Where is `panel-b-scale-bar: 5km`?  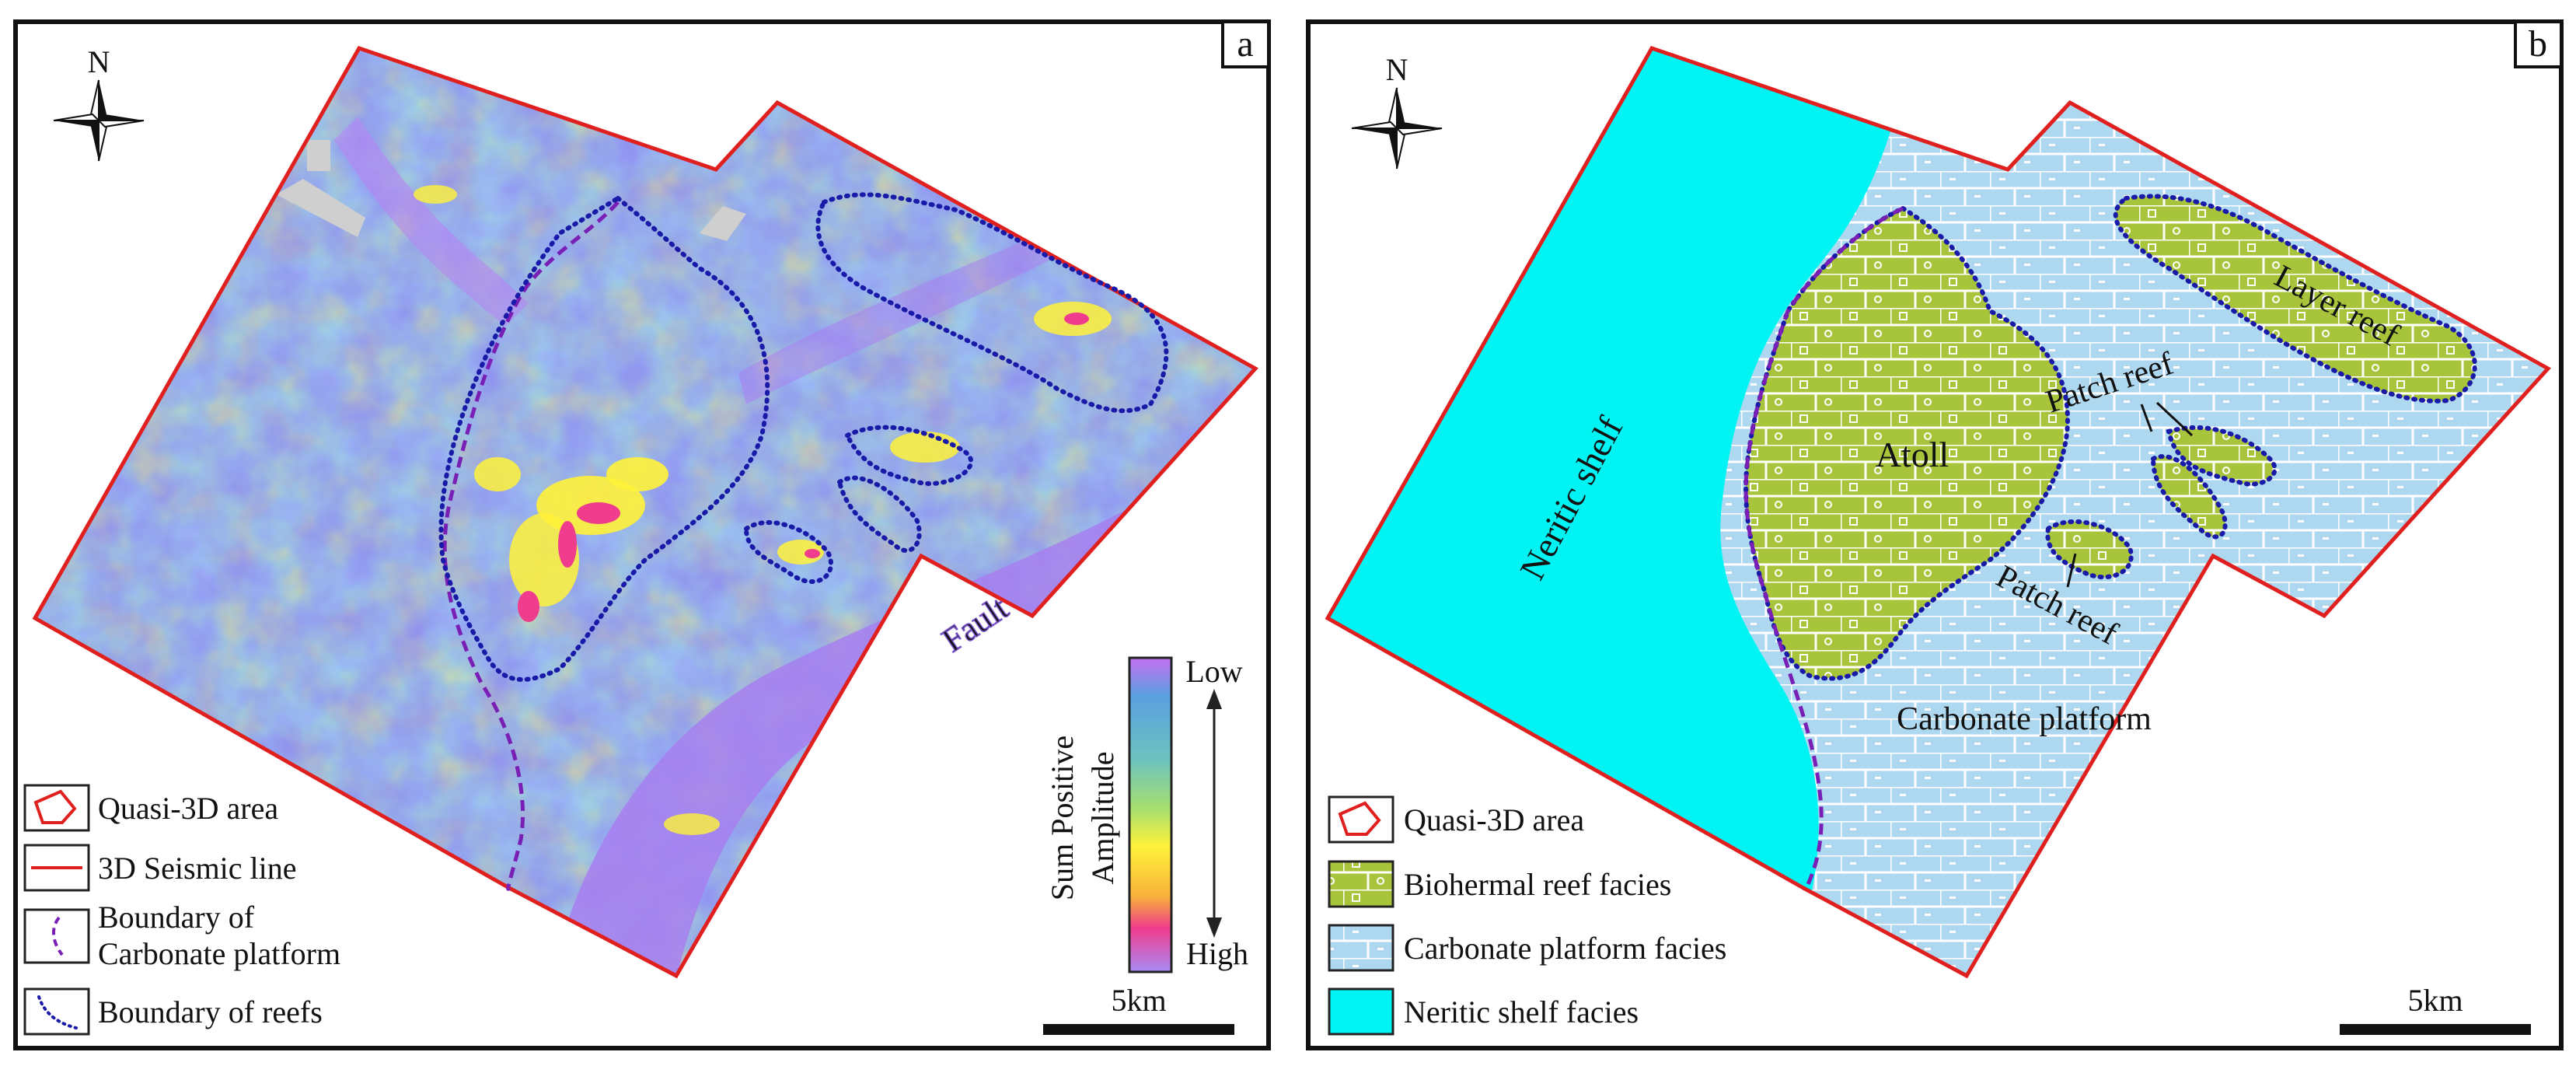
panel-b-scale-bar: 5km is located at coordinates (2436, 1009).